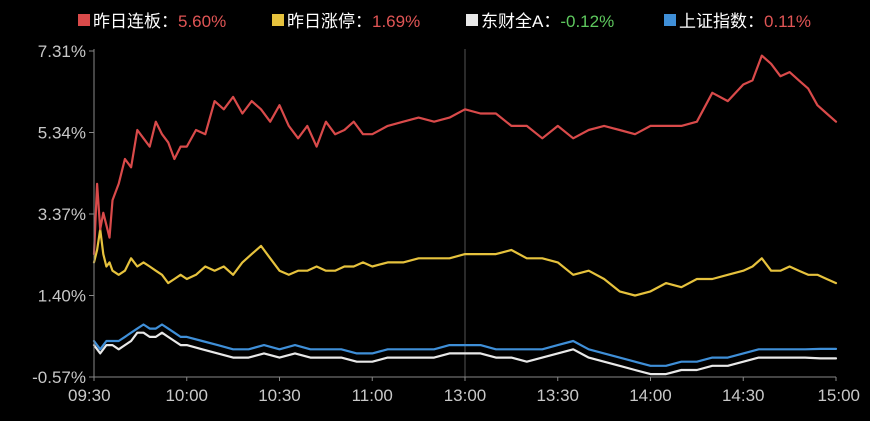 Image resolution: width=870 pixels, height=421 pixels. I want to click on x-tick-label: 13:00, so click(465, 395).